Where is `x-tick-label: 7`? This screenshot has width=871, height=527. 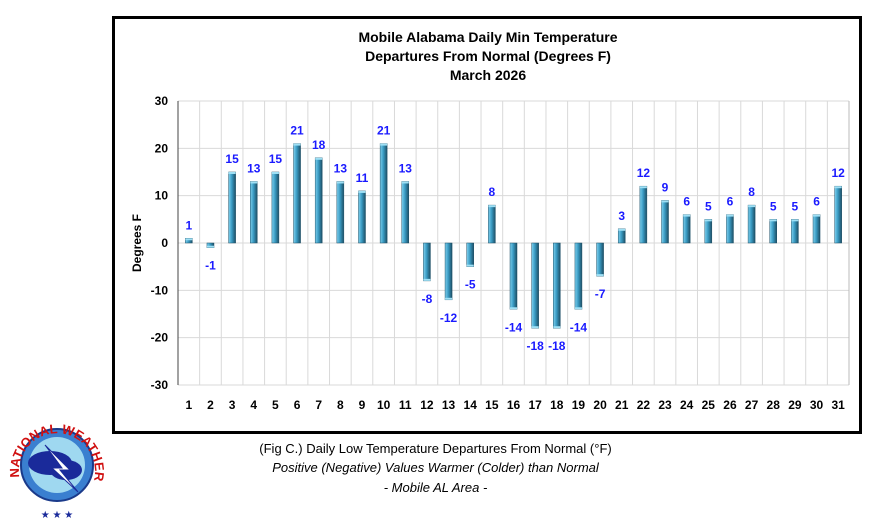
x-tick-label: 7 is located at coordinates (318, 405).